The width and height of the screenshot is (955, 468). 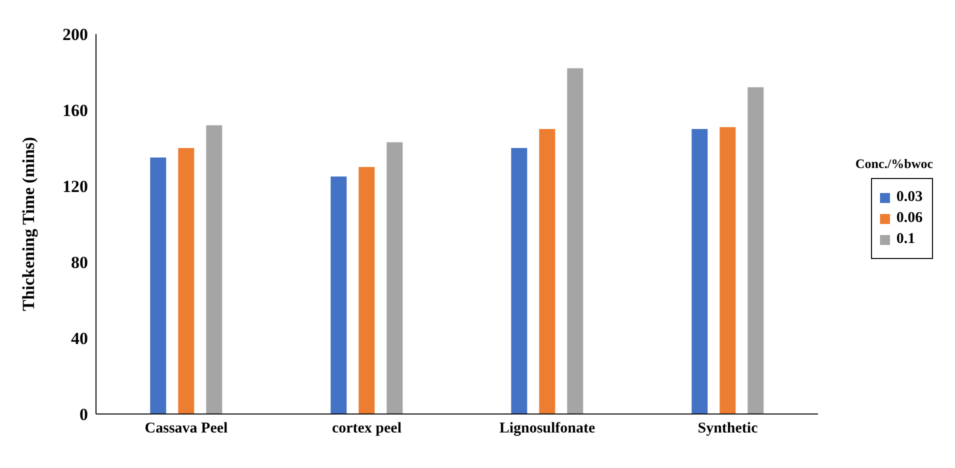 What do you see at coordinates (547, 428) in the screenshot?
I see `x-tick-label: Lignosulfonate` at bounding box center [547, 428].